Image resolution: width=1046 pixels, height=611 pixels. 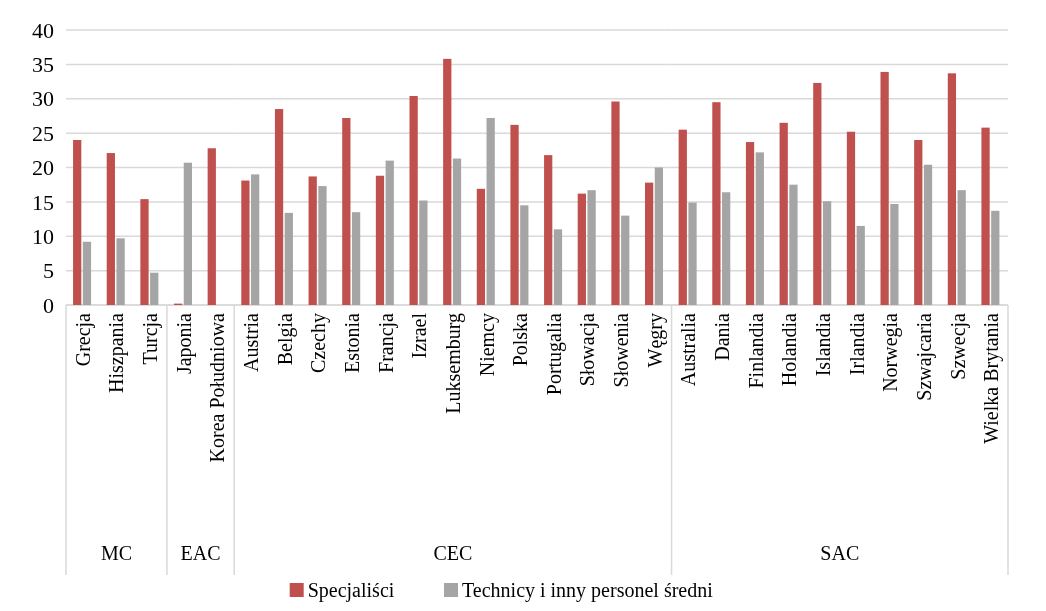 What do you see at coordinates (217, 387) in the screenshot?
I see `x-tick-label: Korea Południowa` at bounding box center [217, 387].